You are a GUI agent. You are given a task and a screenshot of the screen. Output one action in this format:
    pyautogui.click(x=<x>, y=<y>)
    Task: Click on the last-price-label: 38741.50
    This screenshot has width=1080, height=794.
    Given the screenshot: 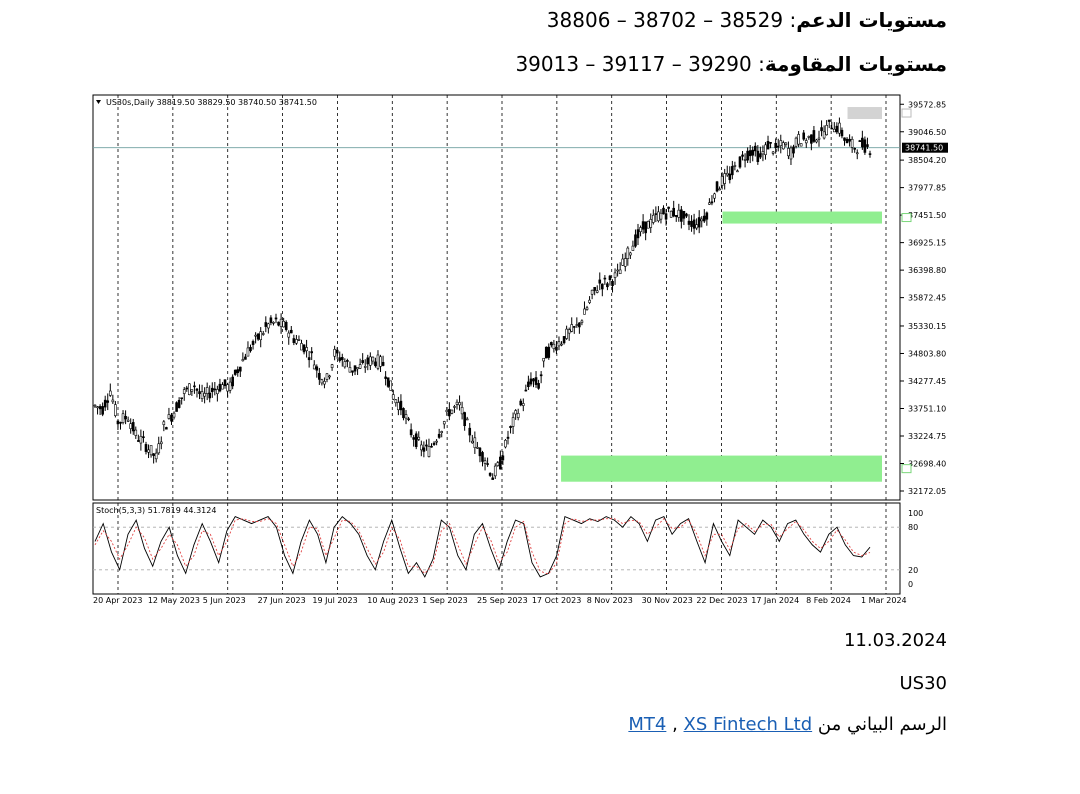 What is the action you would take?
    pyautogui.click(x=924, y=148)
    